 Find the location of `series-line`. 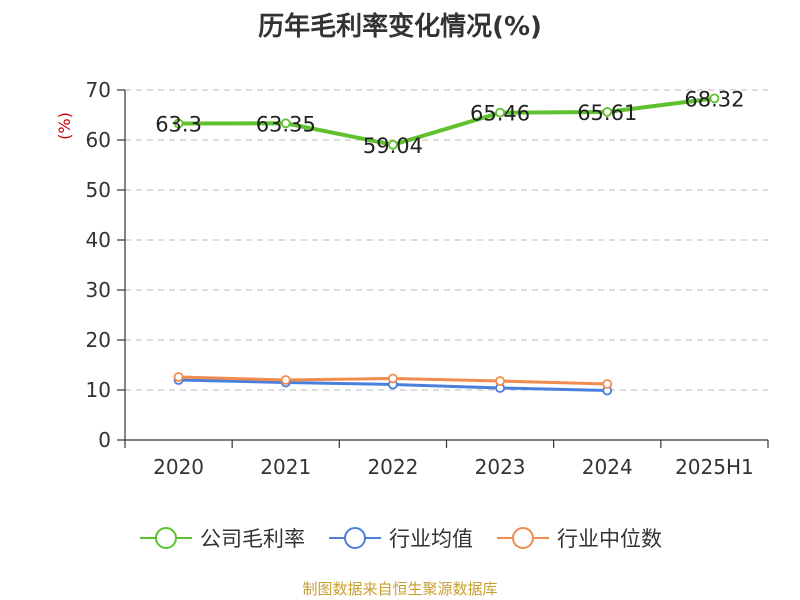

series-line is located at coordinates (446, 121).